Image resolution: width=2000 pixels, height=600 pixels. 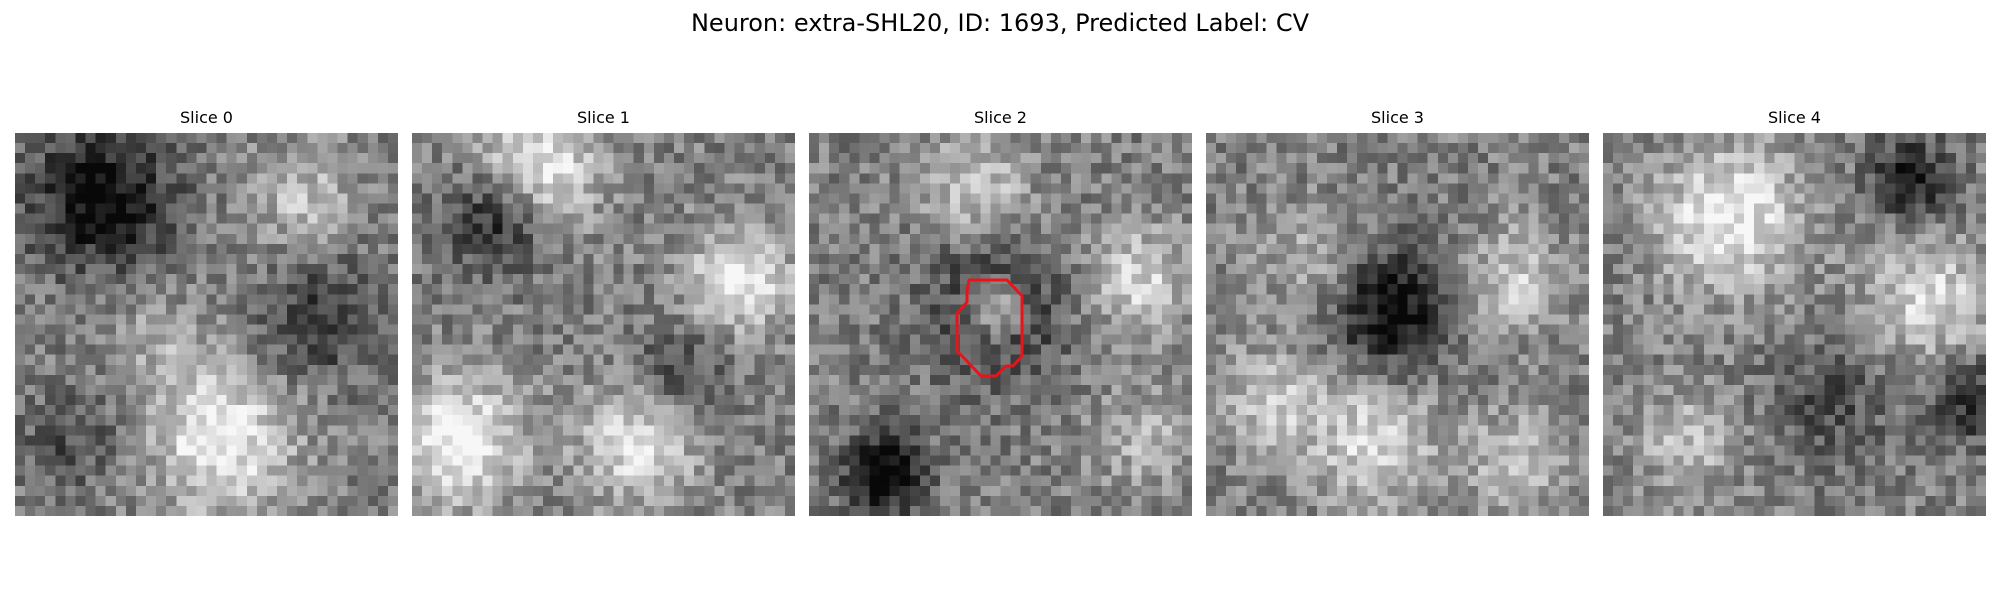 What do you see at coordinates (1397, 117) in the screenshot?
I see `slice-title: Slice 3` at bounding box center [1397, 117].